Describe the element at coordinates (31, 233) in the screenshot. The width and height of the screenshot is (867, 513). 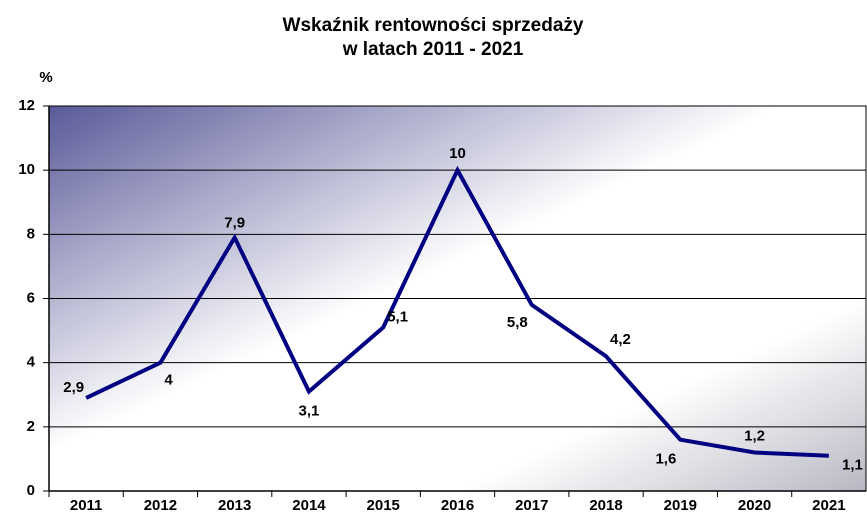
I see `y-tick-label: 8` at that location.